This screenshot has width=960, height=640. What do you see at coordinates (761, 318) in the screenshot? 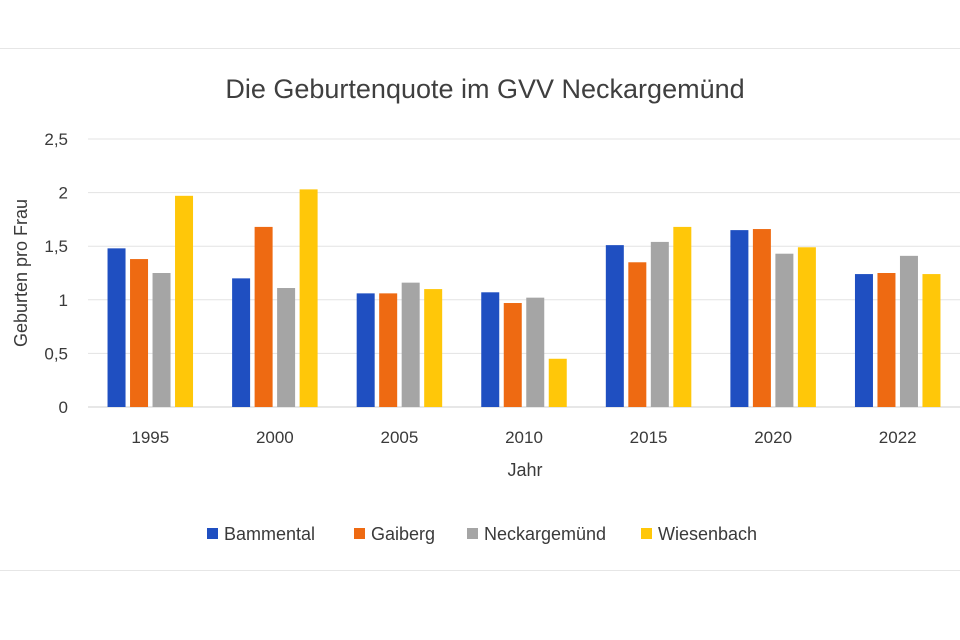
I see `bar-gaiberg-2020` at bounding box center [761, 318].